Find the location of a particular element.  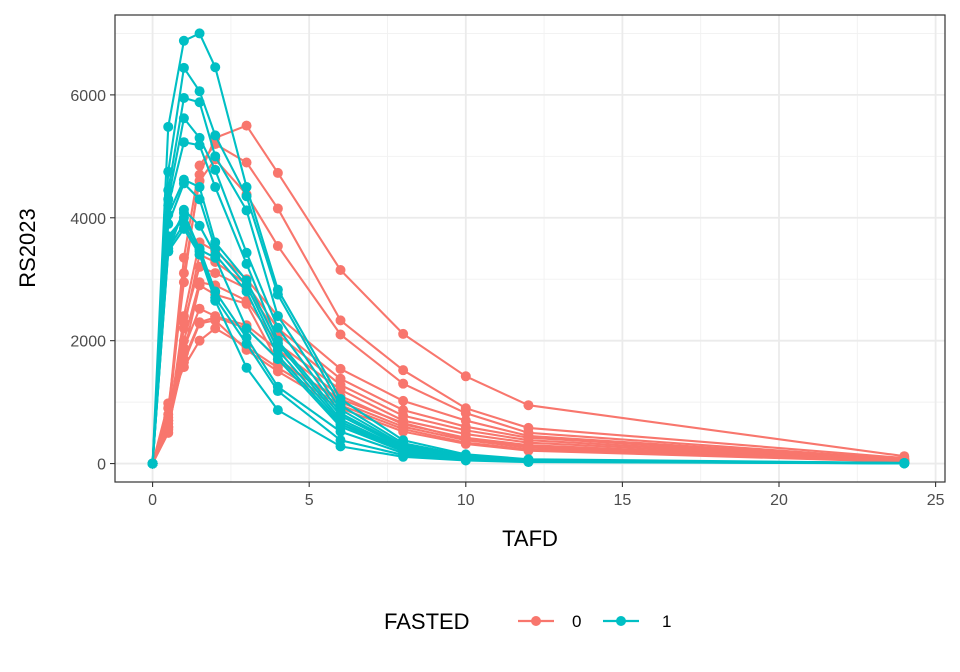

x-axis-title: TAFD is located at coordinates (530, 538).